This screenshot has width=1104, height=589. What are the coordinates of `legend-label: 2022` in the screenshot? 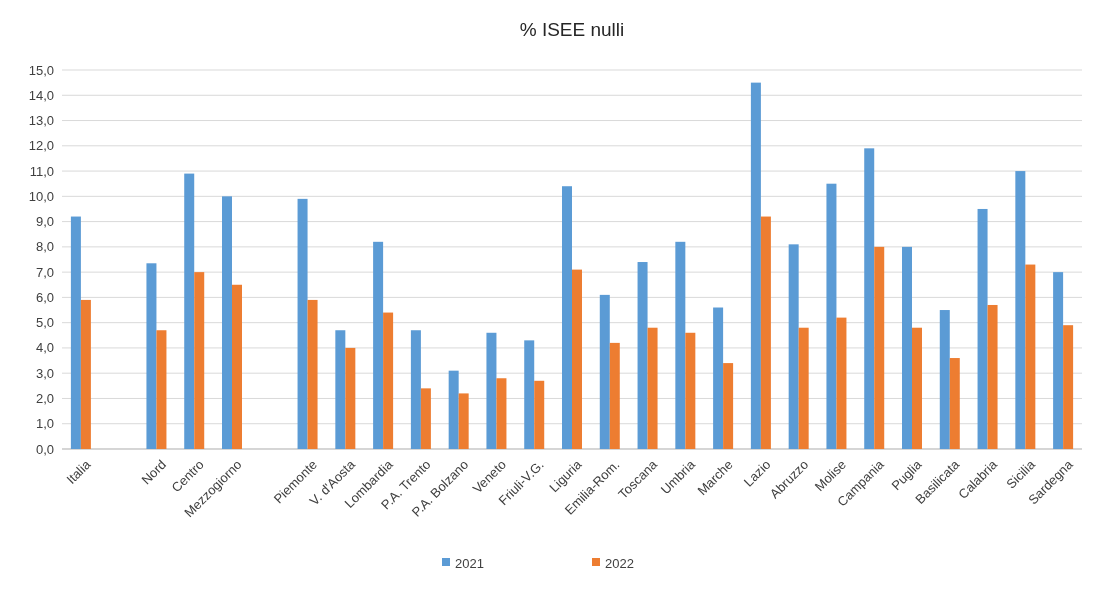 It's located at (619, 563).